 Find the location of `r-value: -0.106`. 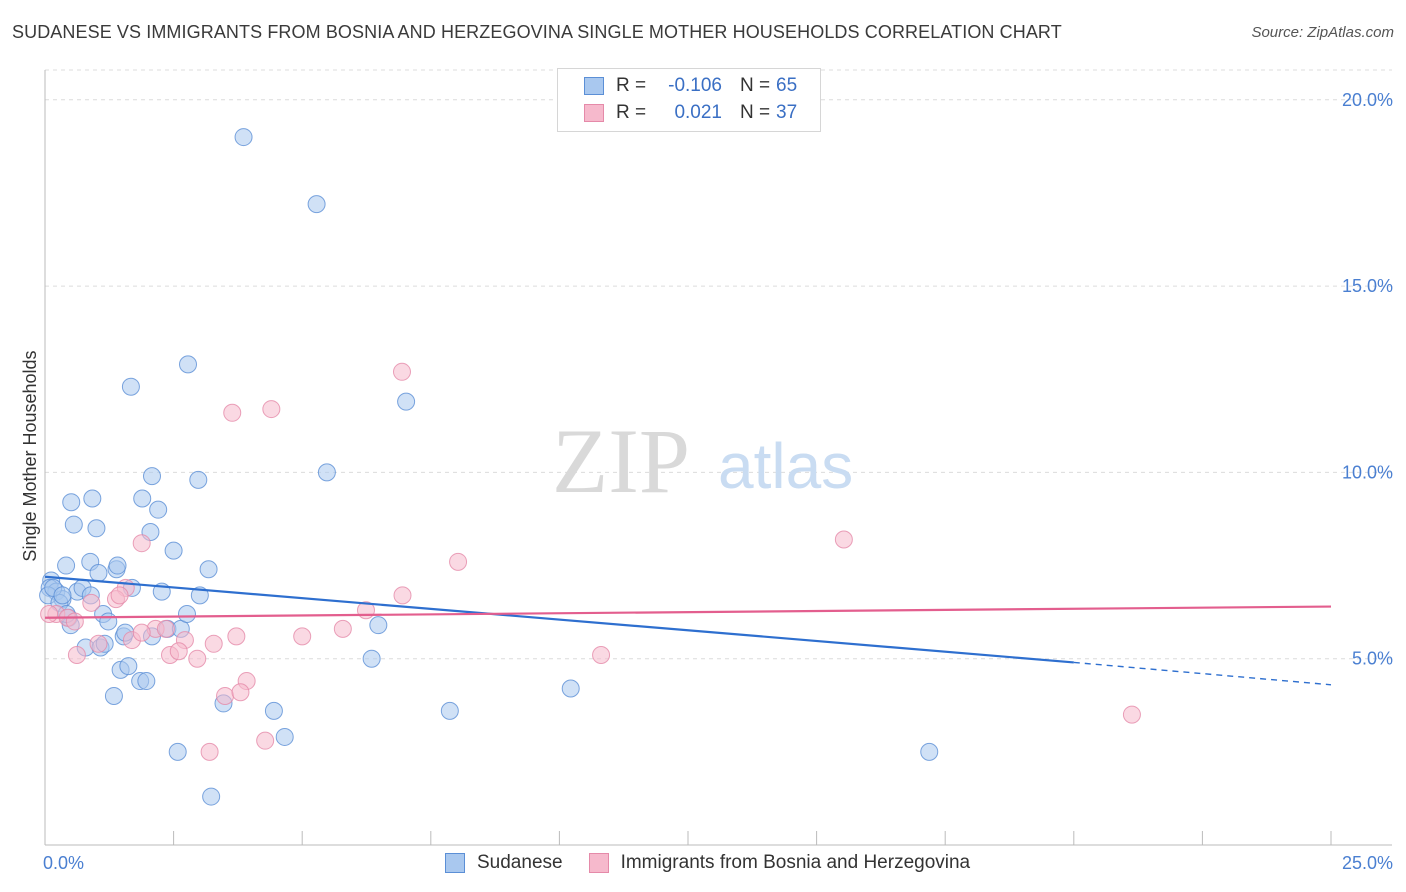

r-value: -0.106 is located at coordinates (695, 85).